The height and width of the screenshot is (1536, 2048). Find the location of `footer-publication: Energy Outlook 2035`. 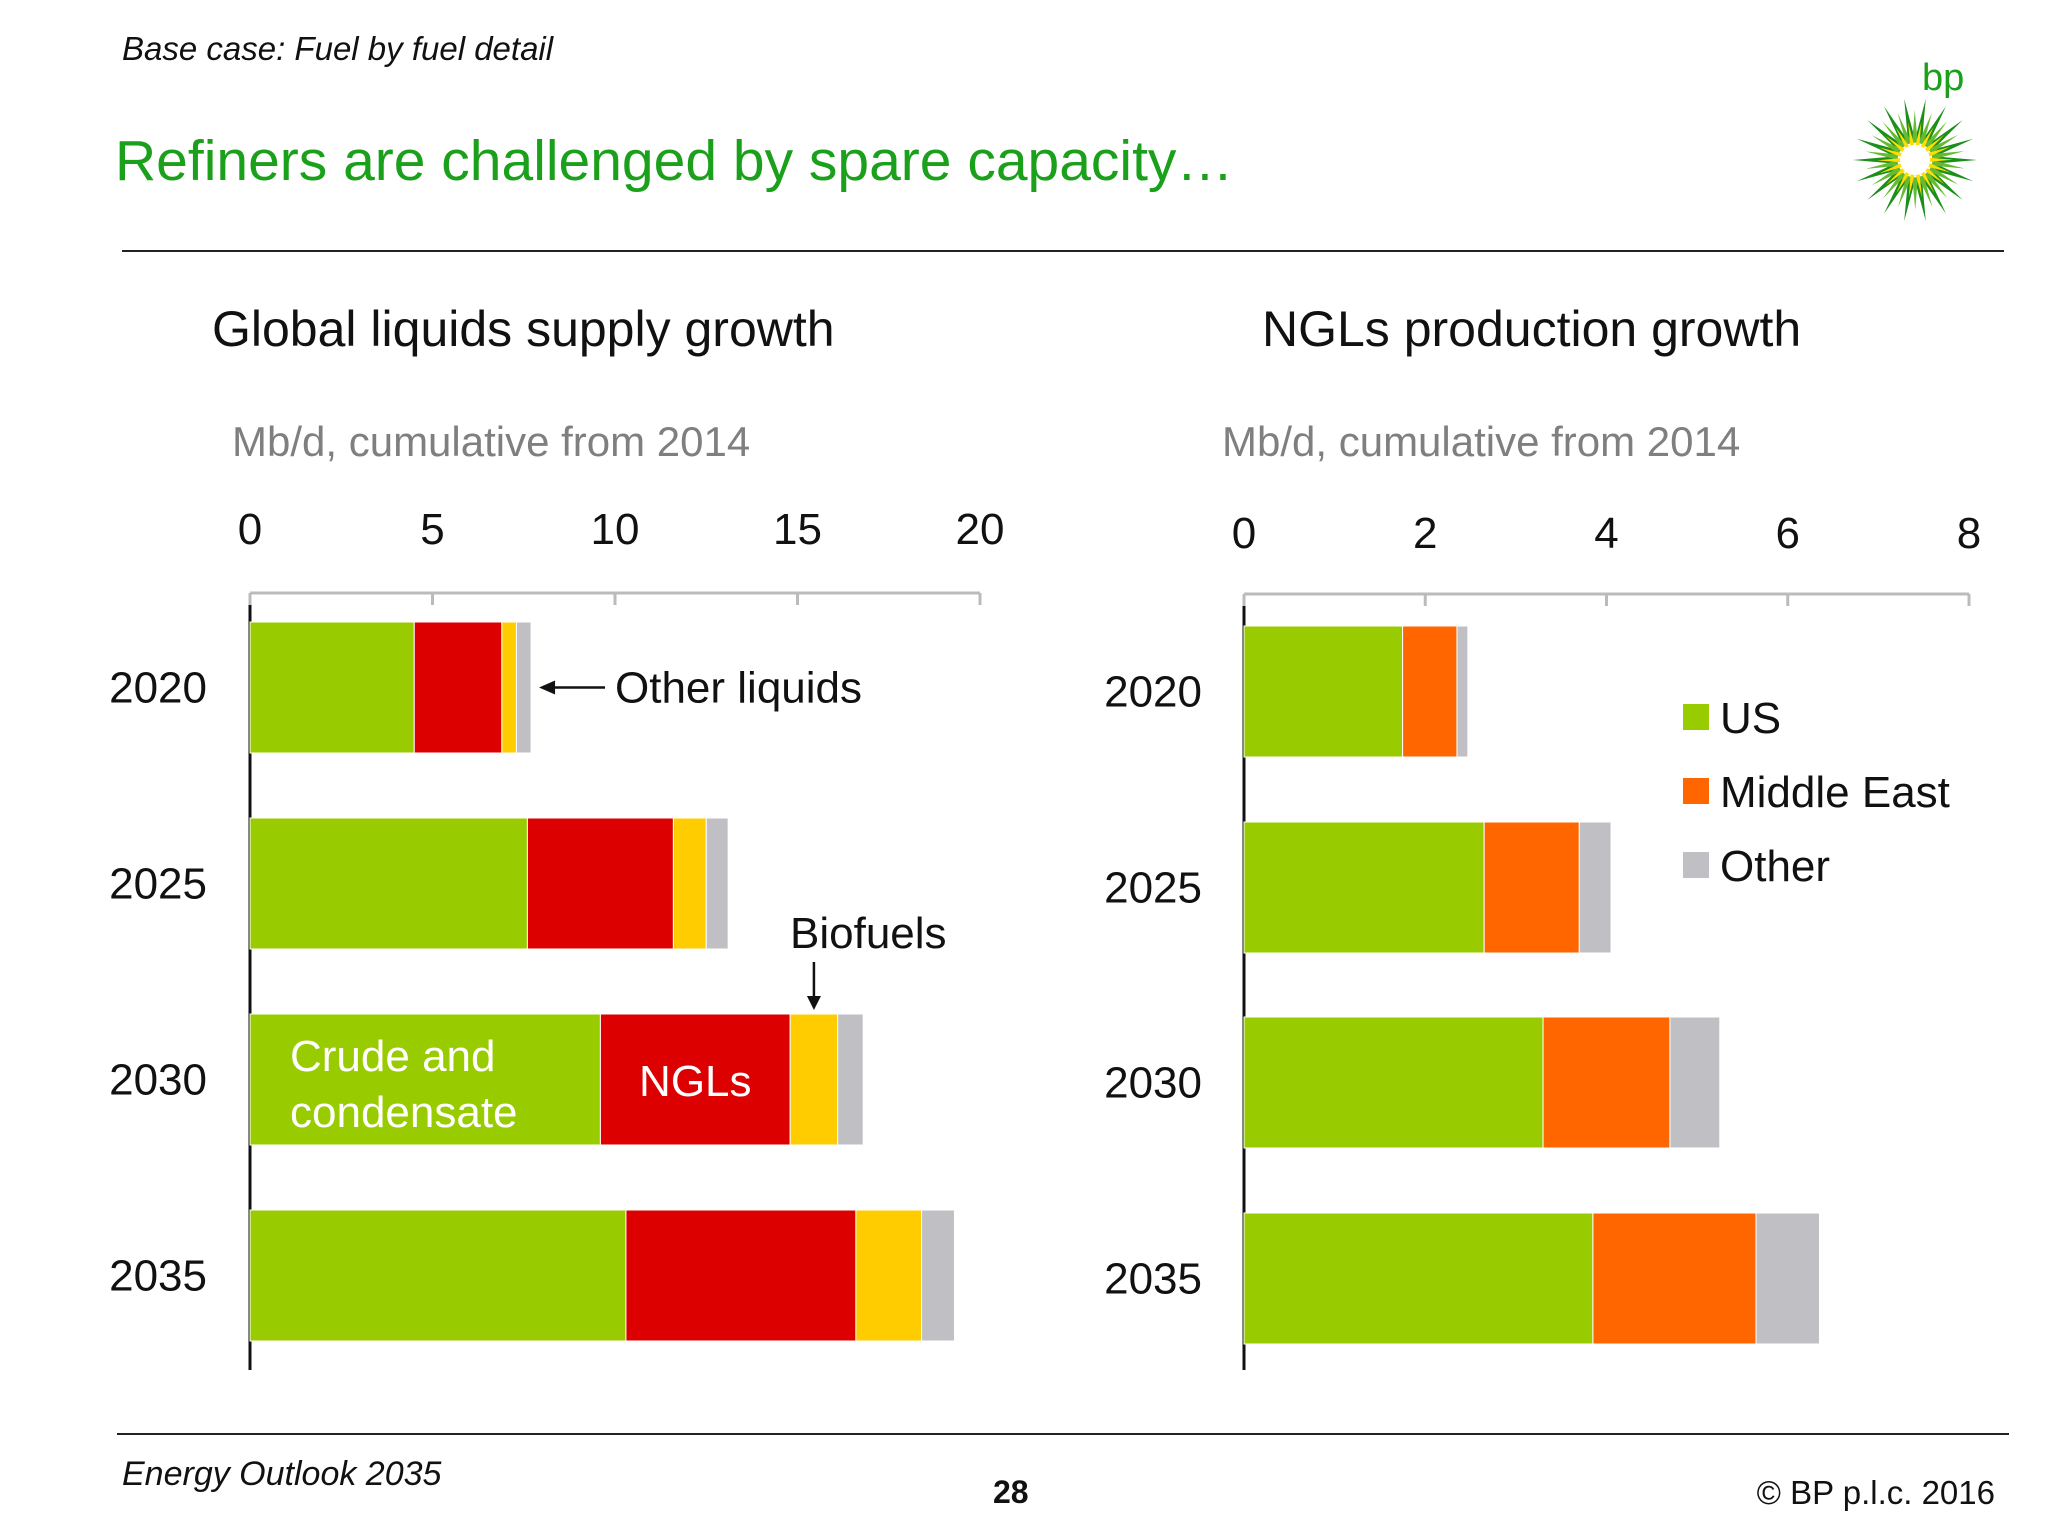

footer-publication: Energy Outlook 2035 is located at coordinates (282, 1474).